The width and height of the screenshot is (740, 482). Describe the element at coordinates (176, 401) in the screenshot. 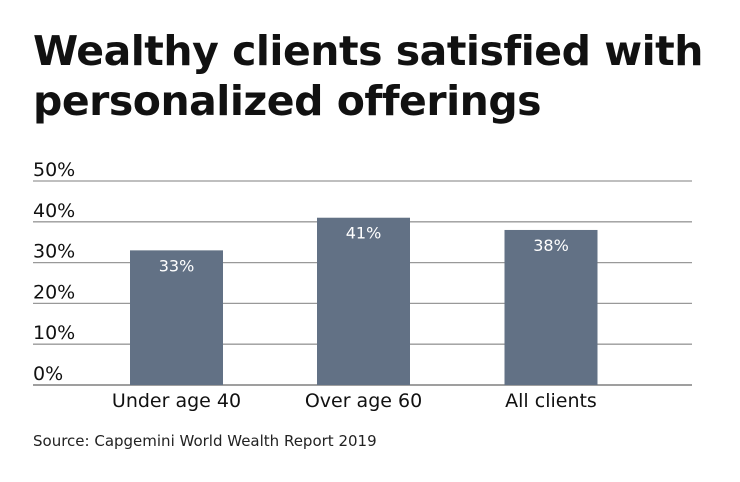

I see `x-category-label: Under age 40` at that location.